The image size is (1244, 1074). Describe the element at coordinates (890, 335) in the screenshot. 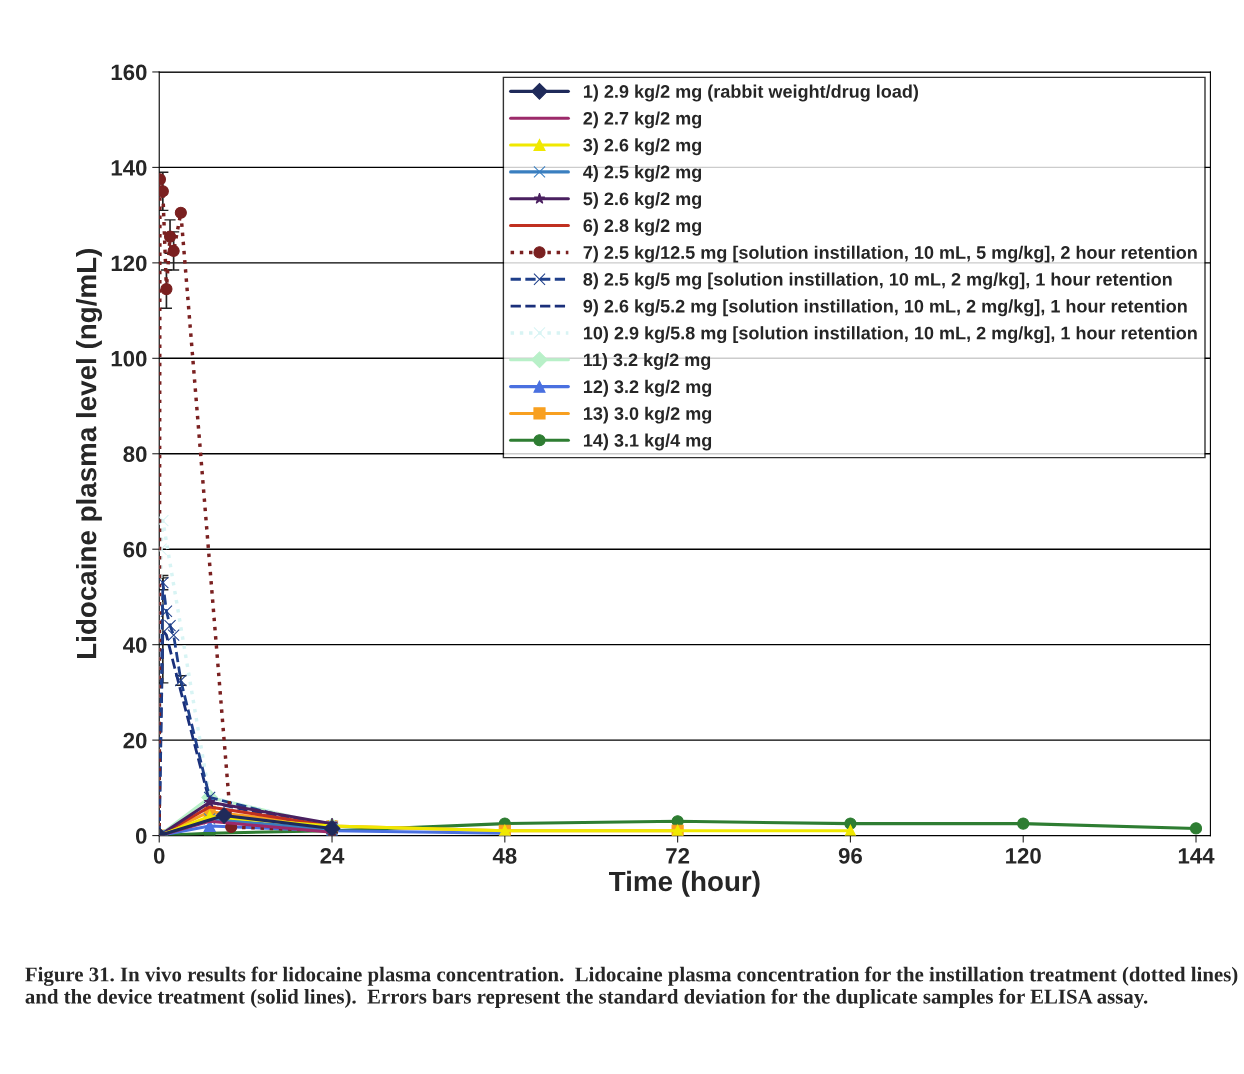

I see `legend-label: 10) 2.9 kg/5.8 mg [solution instillation, 10 mL, 2 mg/kg], 1 hour retention` at that location.